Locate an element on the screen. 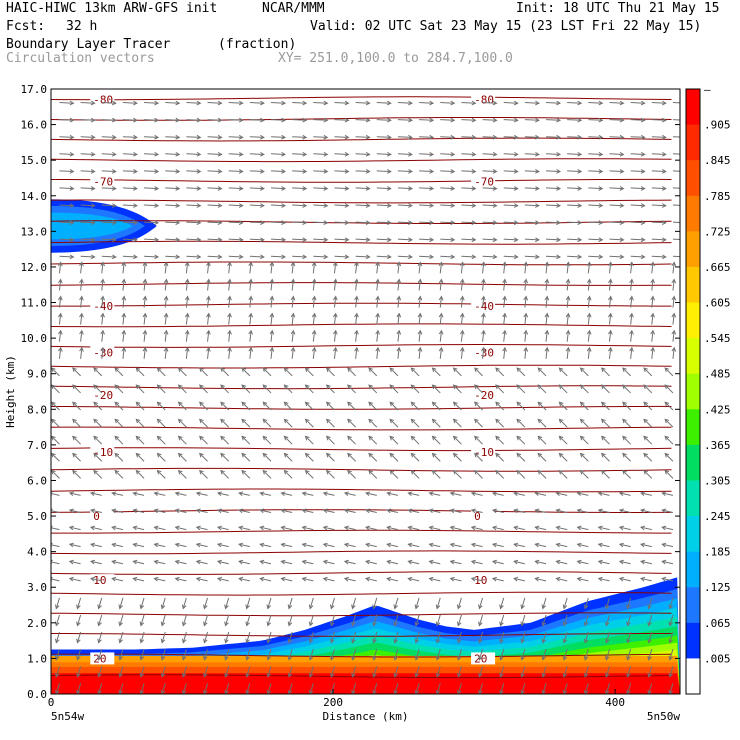 The width and height of the screenshot is (740, 740). x-tick-label: 400 is located at coordinates (615, 702).